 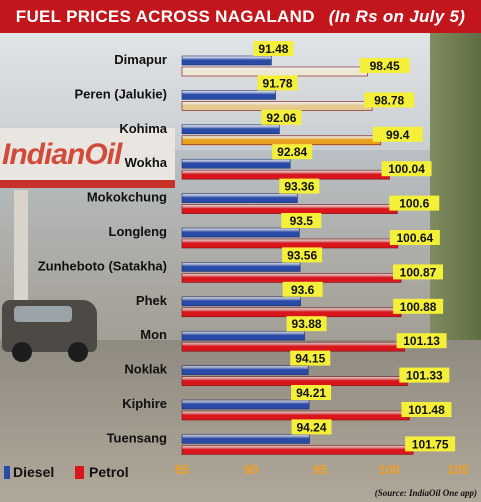 I want to click on diesel-value-label: 93.5, so click(x=302, y=221).